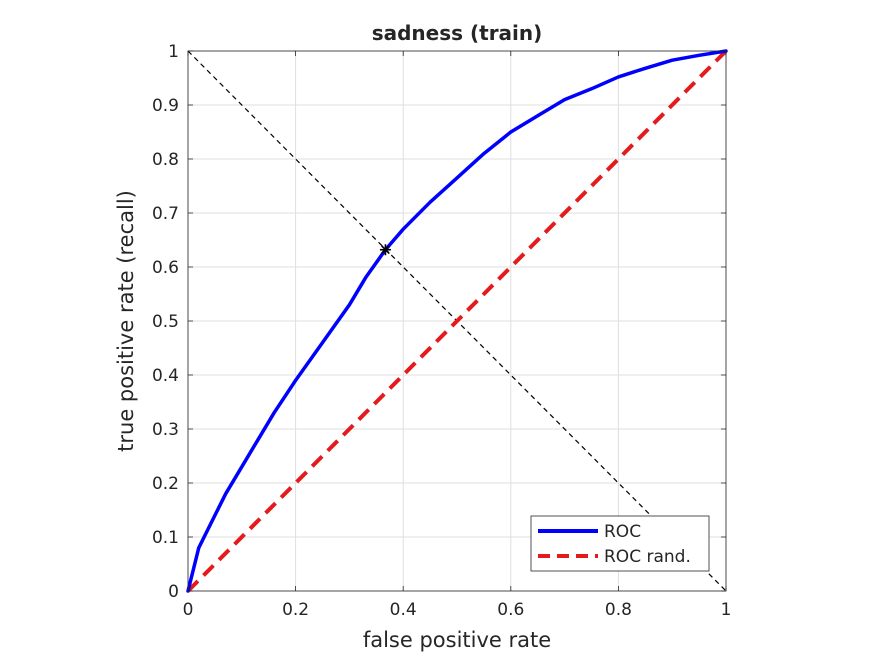 The width and height of the screenshot is (884, 663). Describe the element at coordinates (165, 430) in the screenshot. I see `y-tick-label: 0.3` at that location.